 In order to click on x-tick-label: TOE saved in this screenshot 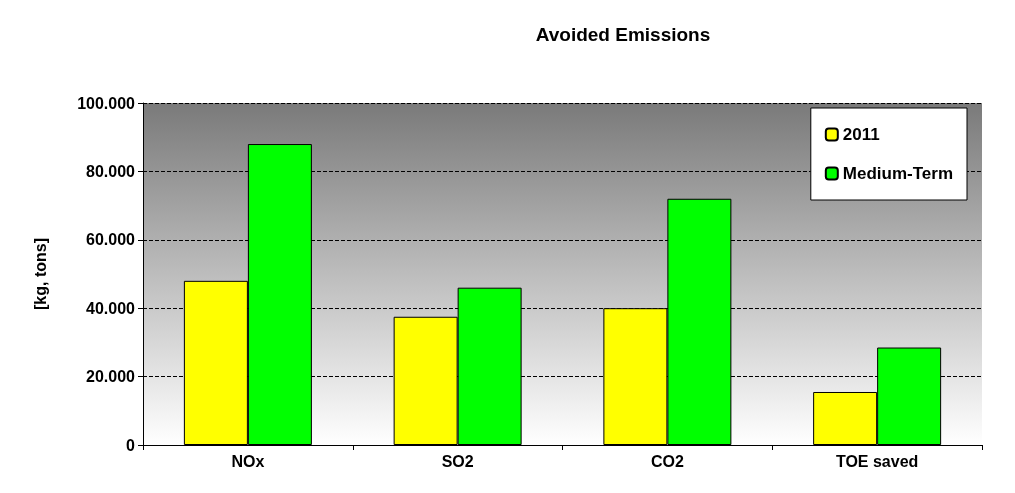, I will do `click(877, 461)`.